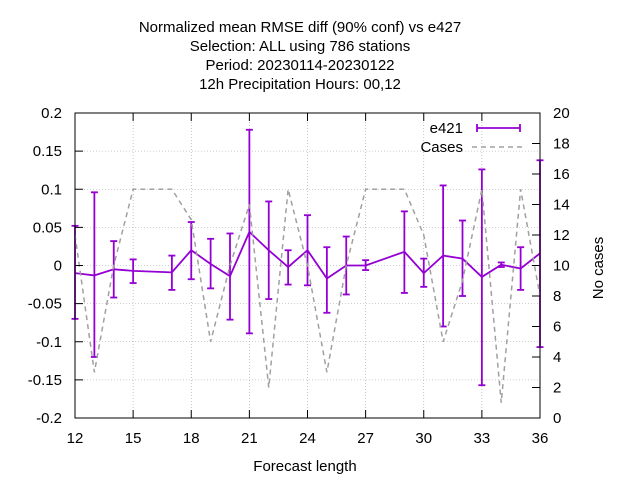 Image resolution: width=640 pixels, height=480 pixels. I want to click on x-tick-label: 30, so click(423, 438).